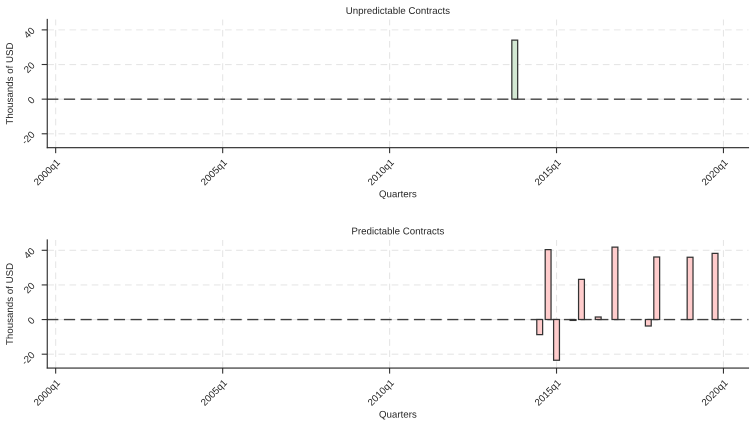 The height and width of the screenshot is (433, 750). I want to click on chart-title: Predictable Contracts, so click(398, 230).